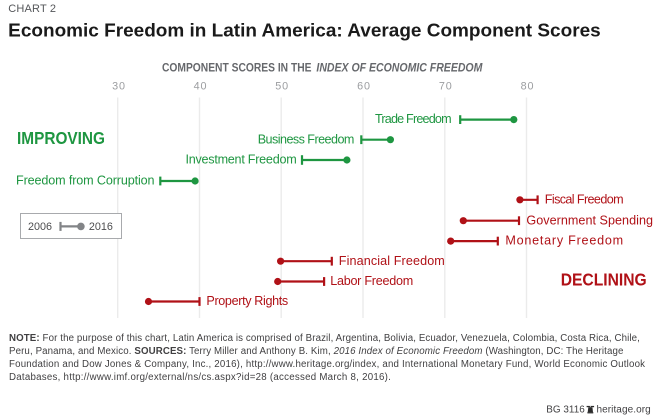 This screenshot has height=418, width=660. Describe the element at coordinates (528, 86) in the screenshot. I see `svg-text: 80` at that location.